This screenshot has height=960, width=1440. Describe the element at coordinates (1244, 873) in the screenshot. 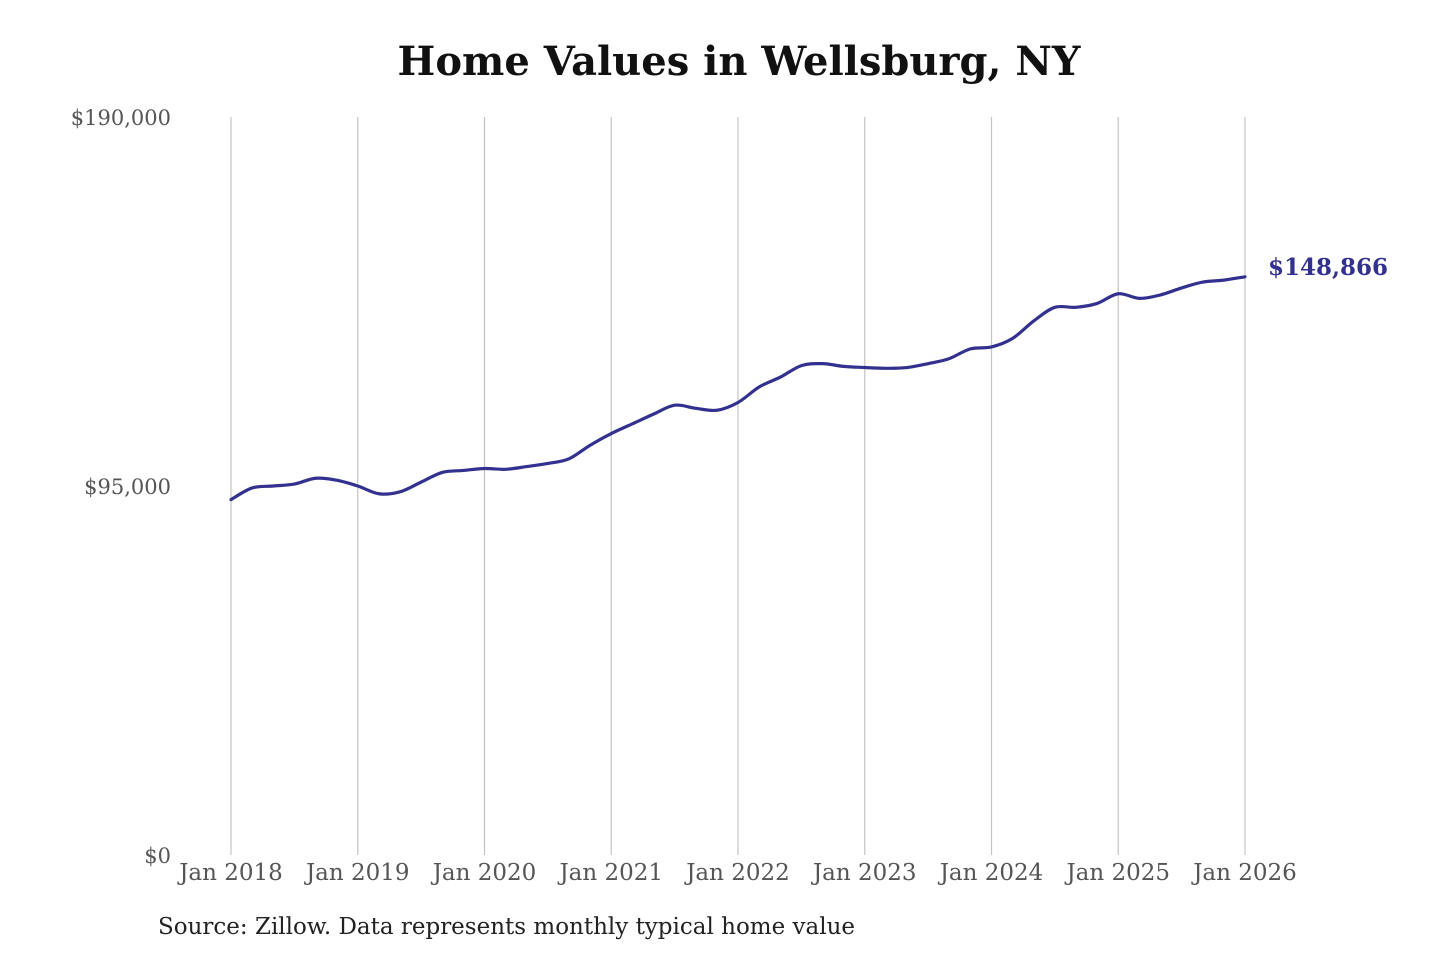

I see `x-tick-label: Jan 2026` at that location.